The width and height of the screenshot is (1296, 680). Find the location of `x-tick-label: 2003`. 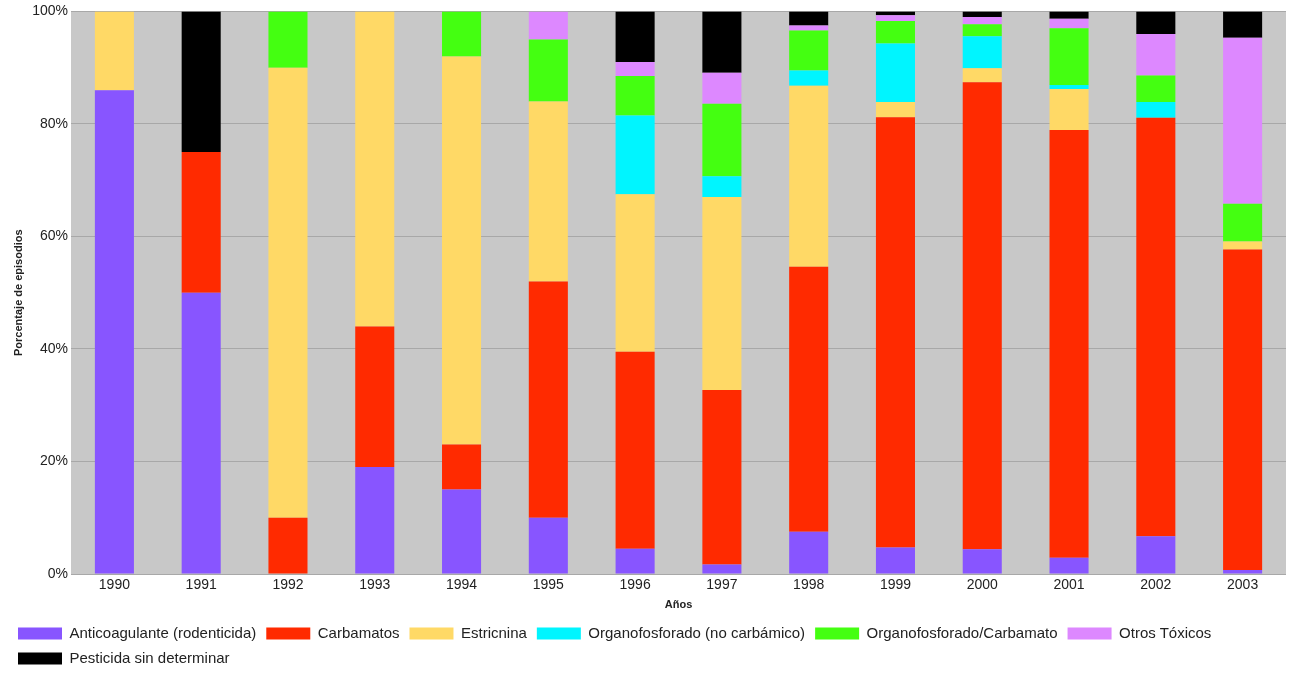

x-tick-label: 2003 is located at coordinates (1243, 584).